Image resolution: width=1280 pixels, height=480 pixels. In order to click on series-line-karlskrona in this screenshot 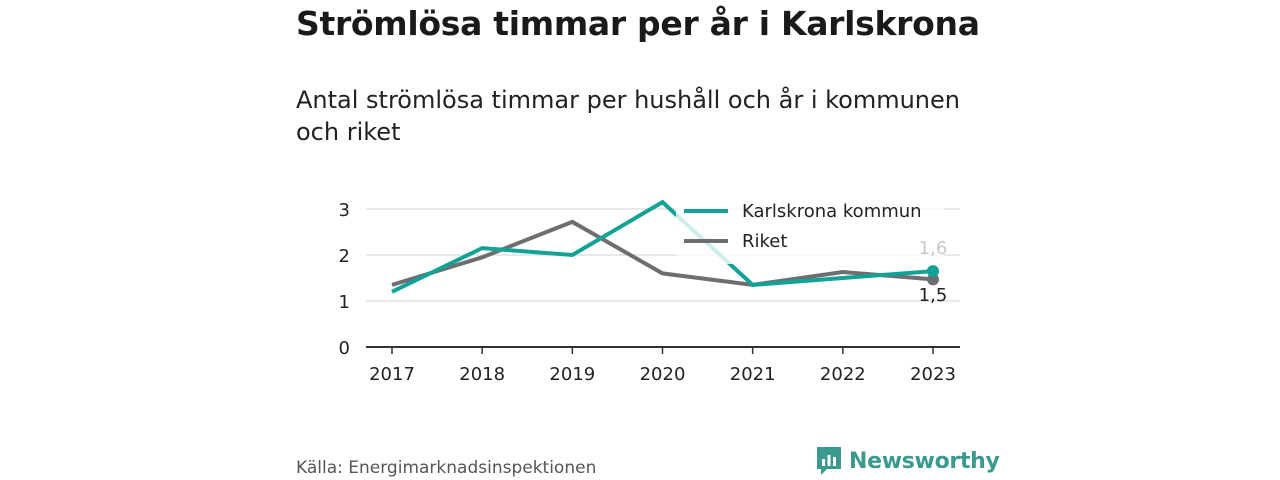, I will do `click(662, 246)`.